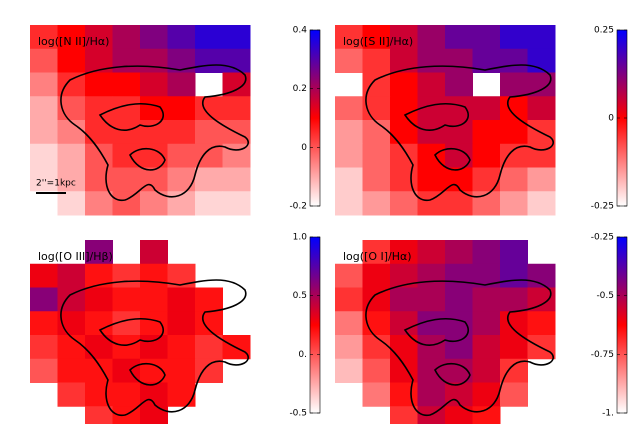 The width and height of the screenshot is (640, 424). Describe the element at coordinates (300, 31) in the screenshot. I see `colorbar-tick-label: 0.4` at that location.